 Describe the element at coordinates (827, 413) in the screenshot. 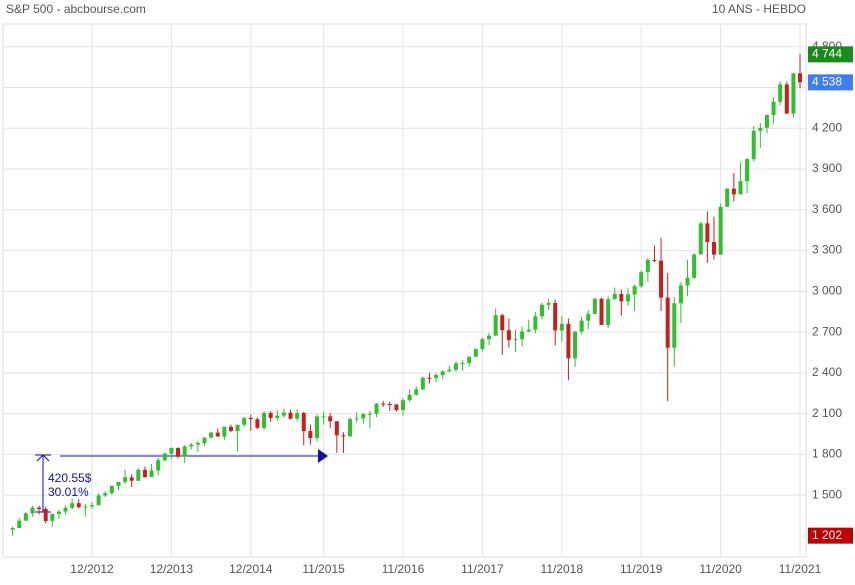

I see `y-tick-label: 2 100` at that location.